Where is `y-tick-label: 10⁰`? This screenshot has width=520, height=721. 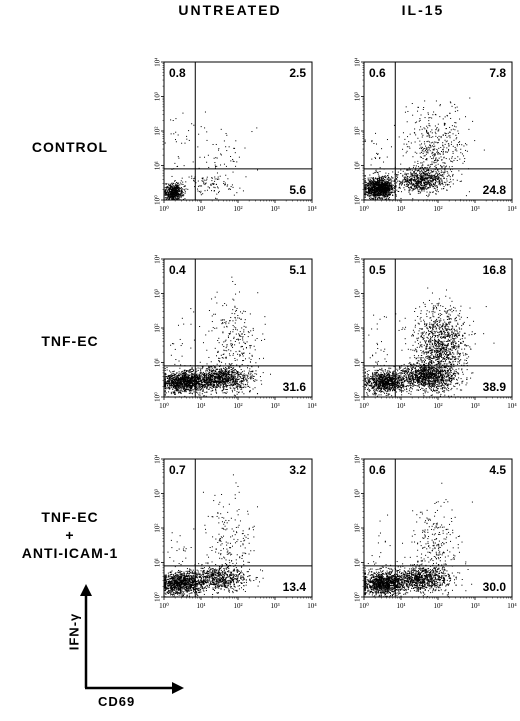
y-tick-label: 10⁰ is located at coordinates (358, 200).